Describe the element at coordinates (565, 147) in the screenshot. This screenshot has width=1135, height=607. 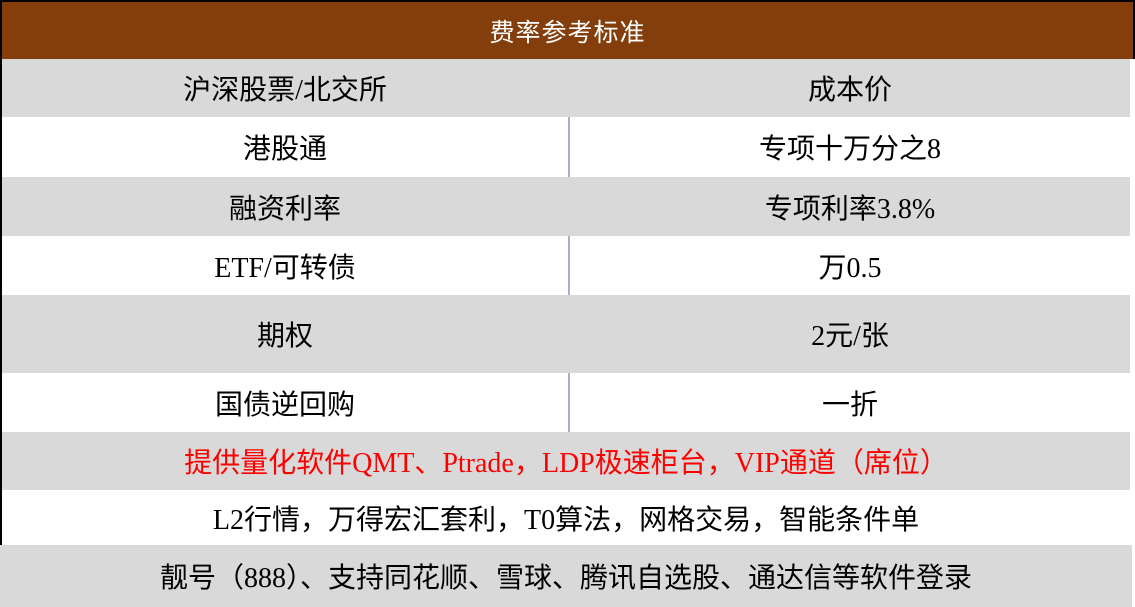
I see `table-row: 港股通 专项十万分之8` at that location.